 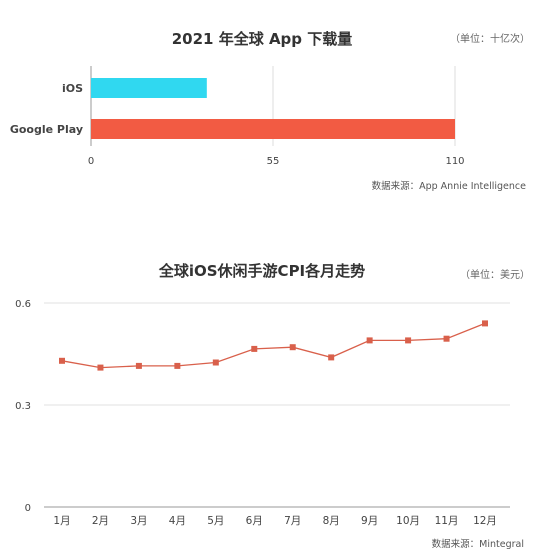 I want to click on chart2-x-tick-label: 6月, so click(x=254, y=521).